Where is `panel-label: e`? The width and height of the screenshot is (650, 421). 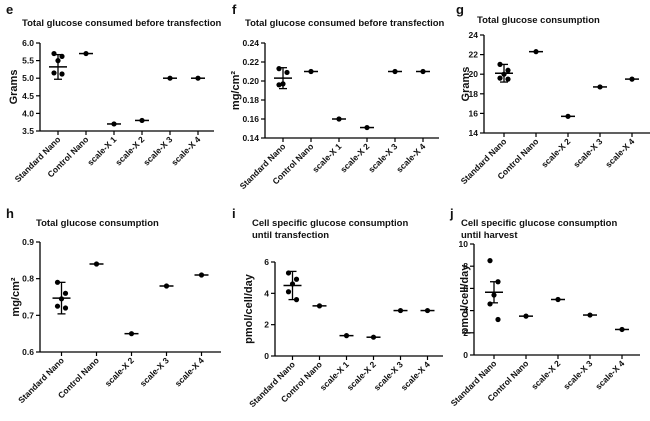 panel-label: e is located at coordinates (9, 9).